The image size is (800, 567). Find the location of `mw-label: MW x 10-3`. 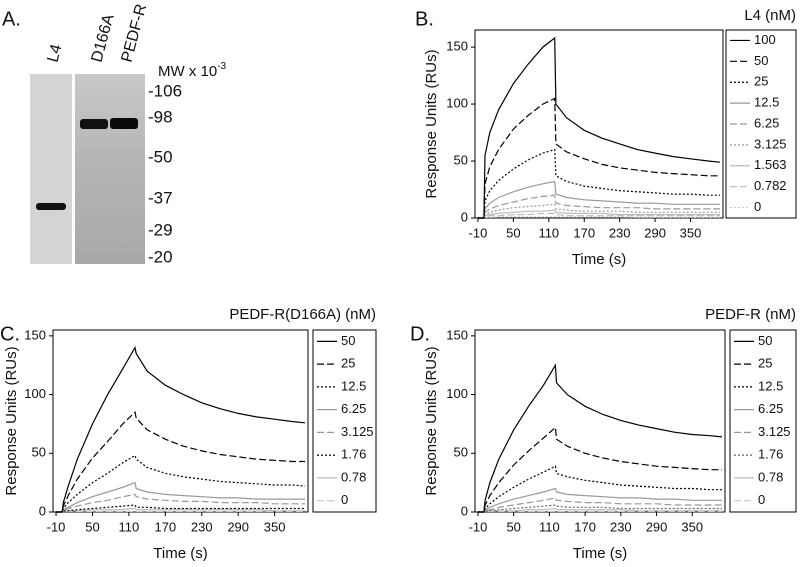

mw-label: MW x 10-3 is located at coordinates (192, 70).